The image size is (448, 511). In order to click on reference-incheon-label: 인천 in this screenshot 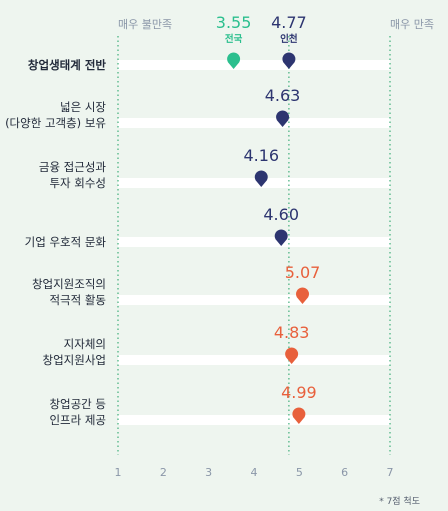, I will do `click(288, 39)`.